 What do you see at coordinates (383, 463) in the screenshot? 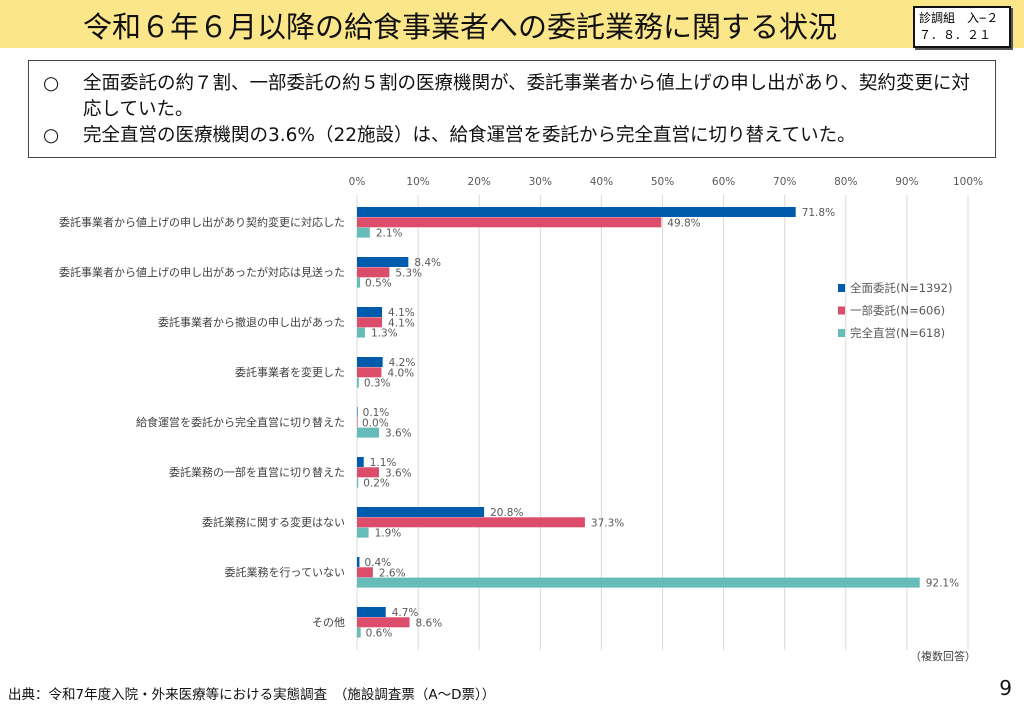
I see `data-label: 1.1%` at bounding box center [383, 463].